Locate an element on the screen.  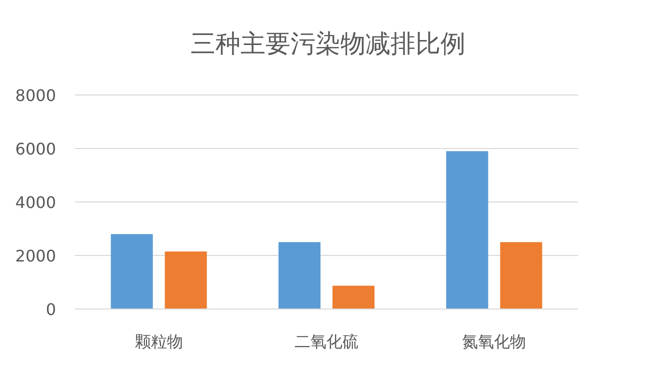
y-tick-label: 0 is located at coordinates (51, 309).